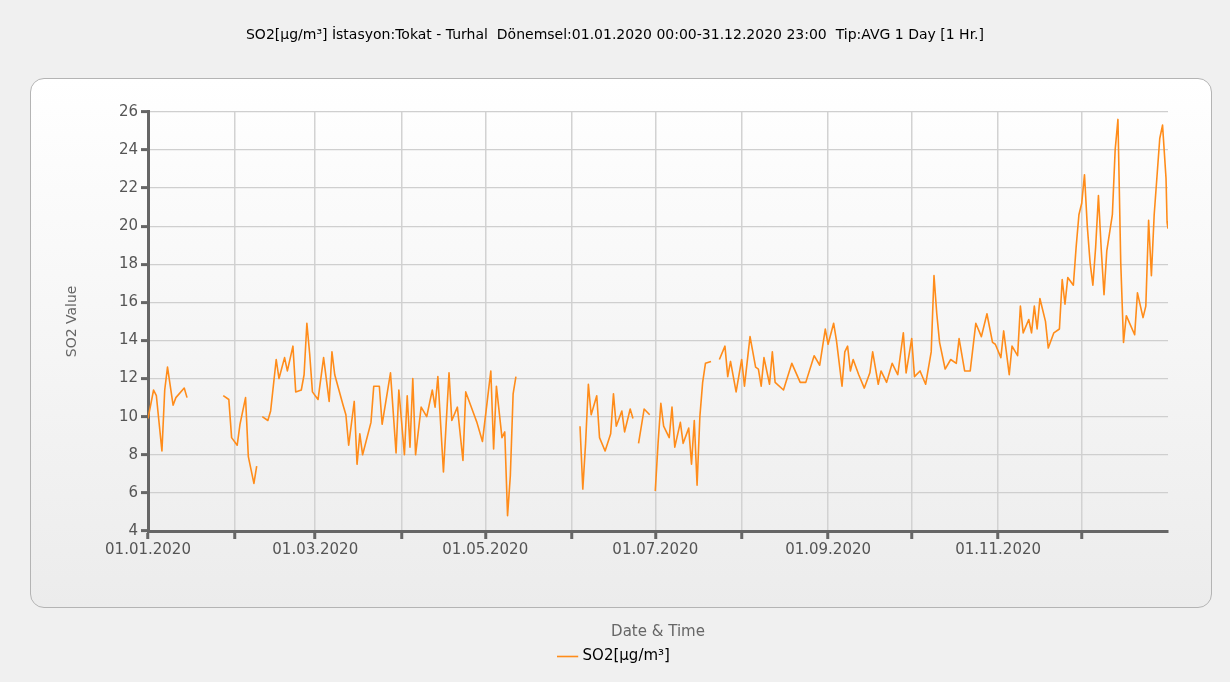  Describe the element at coordinates (658, 630) in the screenshot. I see `x-axis-title: Date & Time` at that location.